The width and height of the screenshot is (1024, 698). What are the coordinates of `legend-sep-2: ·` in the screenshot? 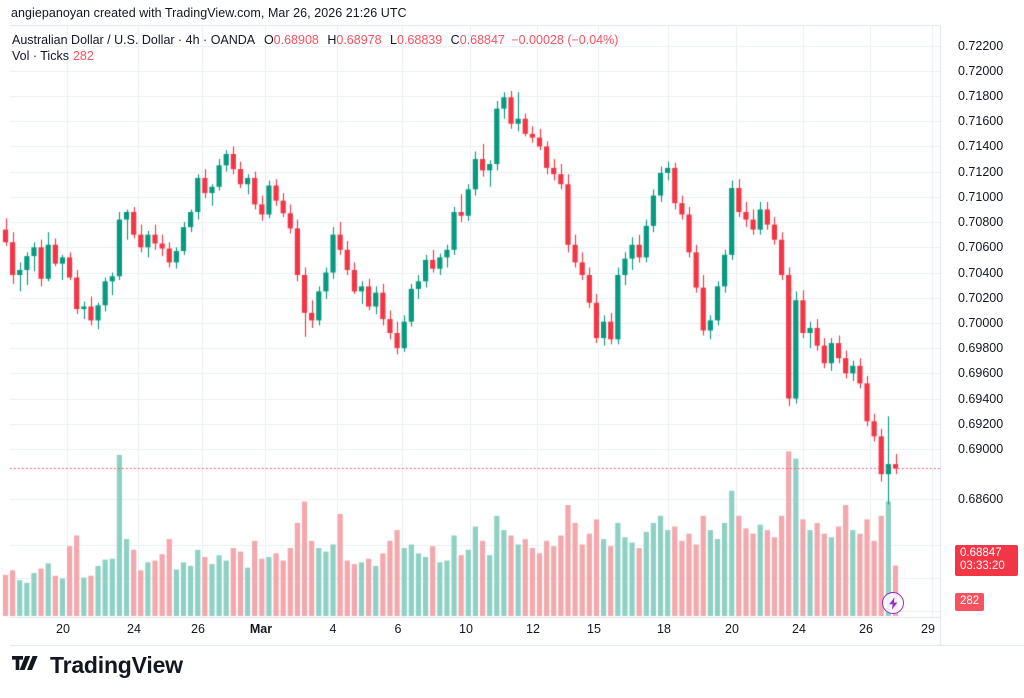 It's located at (205, 40).